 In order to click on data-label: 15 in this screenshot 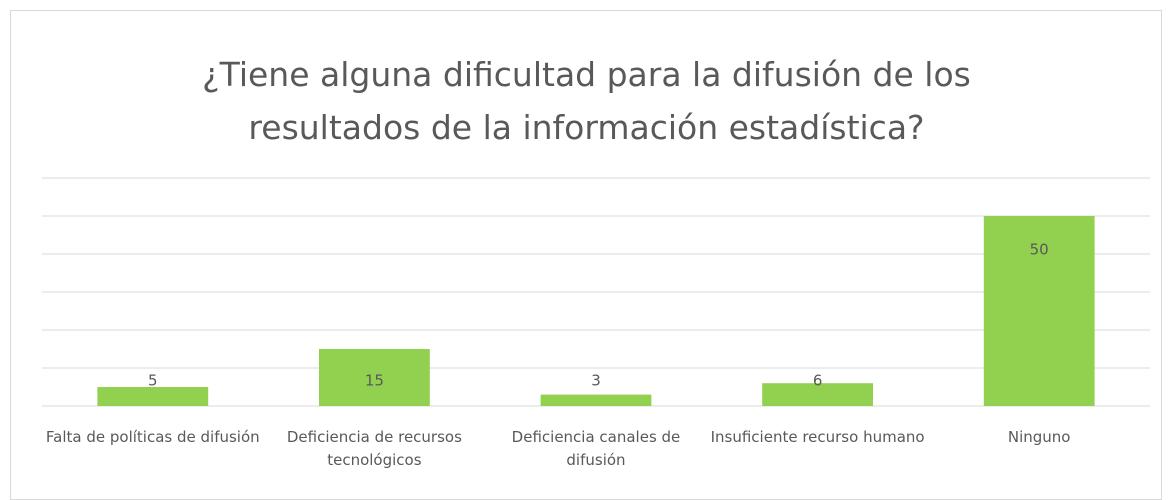, I will do `click(374, 381)`.